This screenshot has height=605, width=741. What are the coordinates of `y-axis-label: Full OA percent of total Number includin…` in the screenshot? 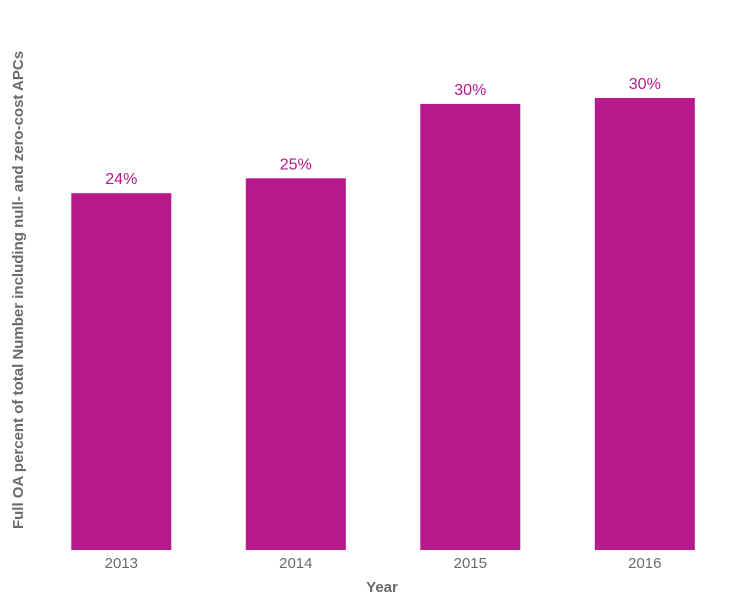 It's located at (18, 290).